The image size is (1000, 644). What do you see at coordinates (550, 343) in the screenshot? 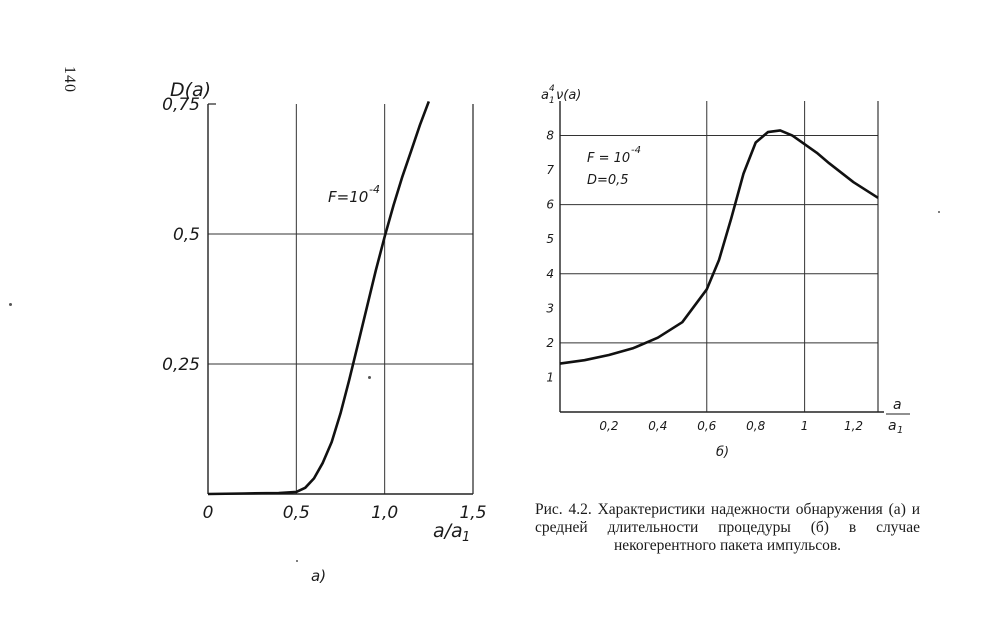
I see `y-tick-label: 2` at bounding box center [550, 343].